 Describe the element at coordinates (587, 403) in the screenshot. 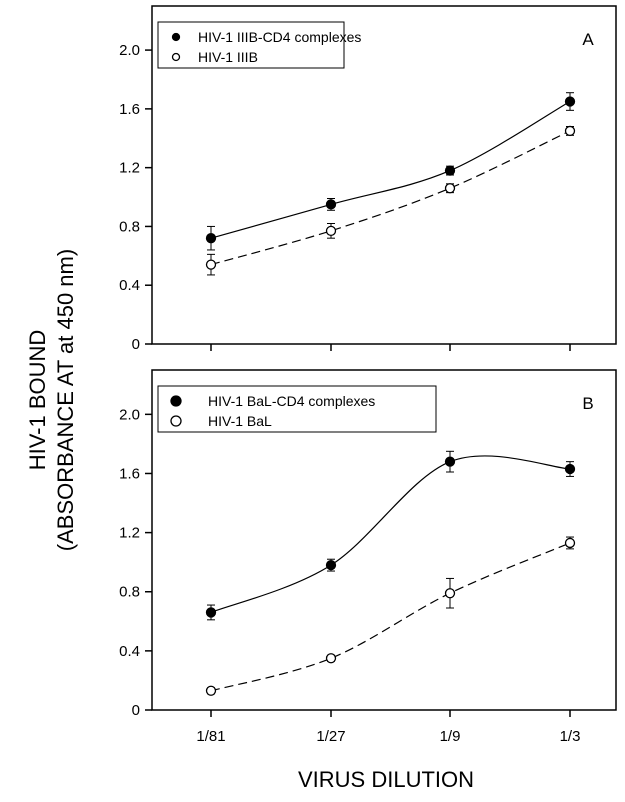

I see `panel-label: B` at that location.